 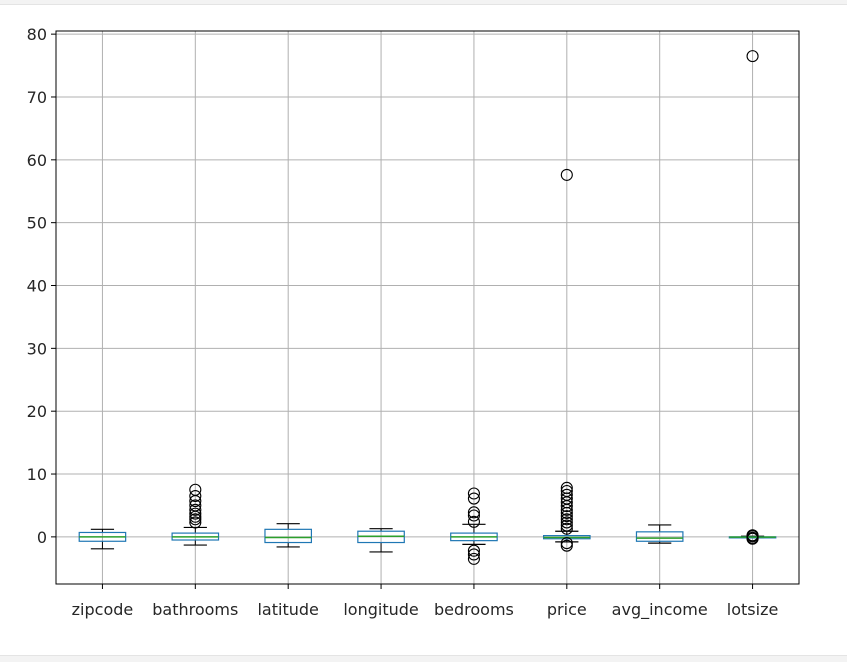 I want to click on x-tick-label: latitude, so click(x=287, y=609).